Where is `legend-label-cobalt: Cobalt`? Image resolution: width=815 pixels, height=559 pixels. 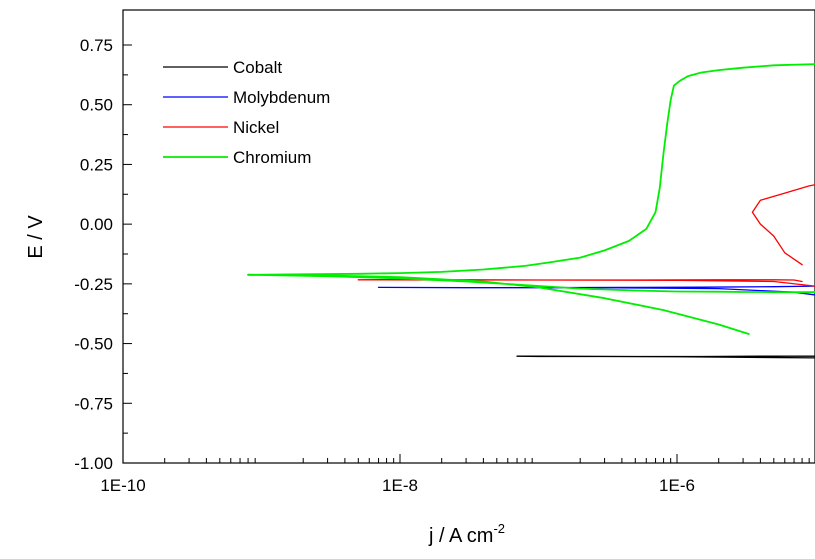 legend-label-cobalt: Cobalt is located at coordinates (257, 67).